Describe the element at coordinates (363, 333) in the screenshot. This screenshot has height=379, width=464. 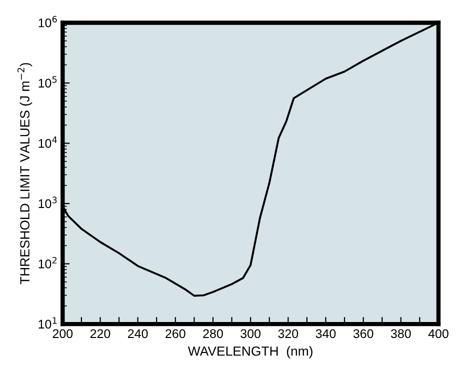
I see `x-tick-label: 360` at that location.